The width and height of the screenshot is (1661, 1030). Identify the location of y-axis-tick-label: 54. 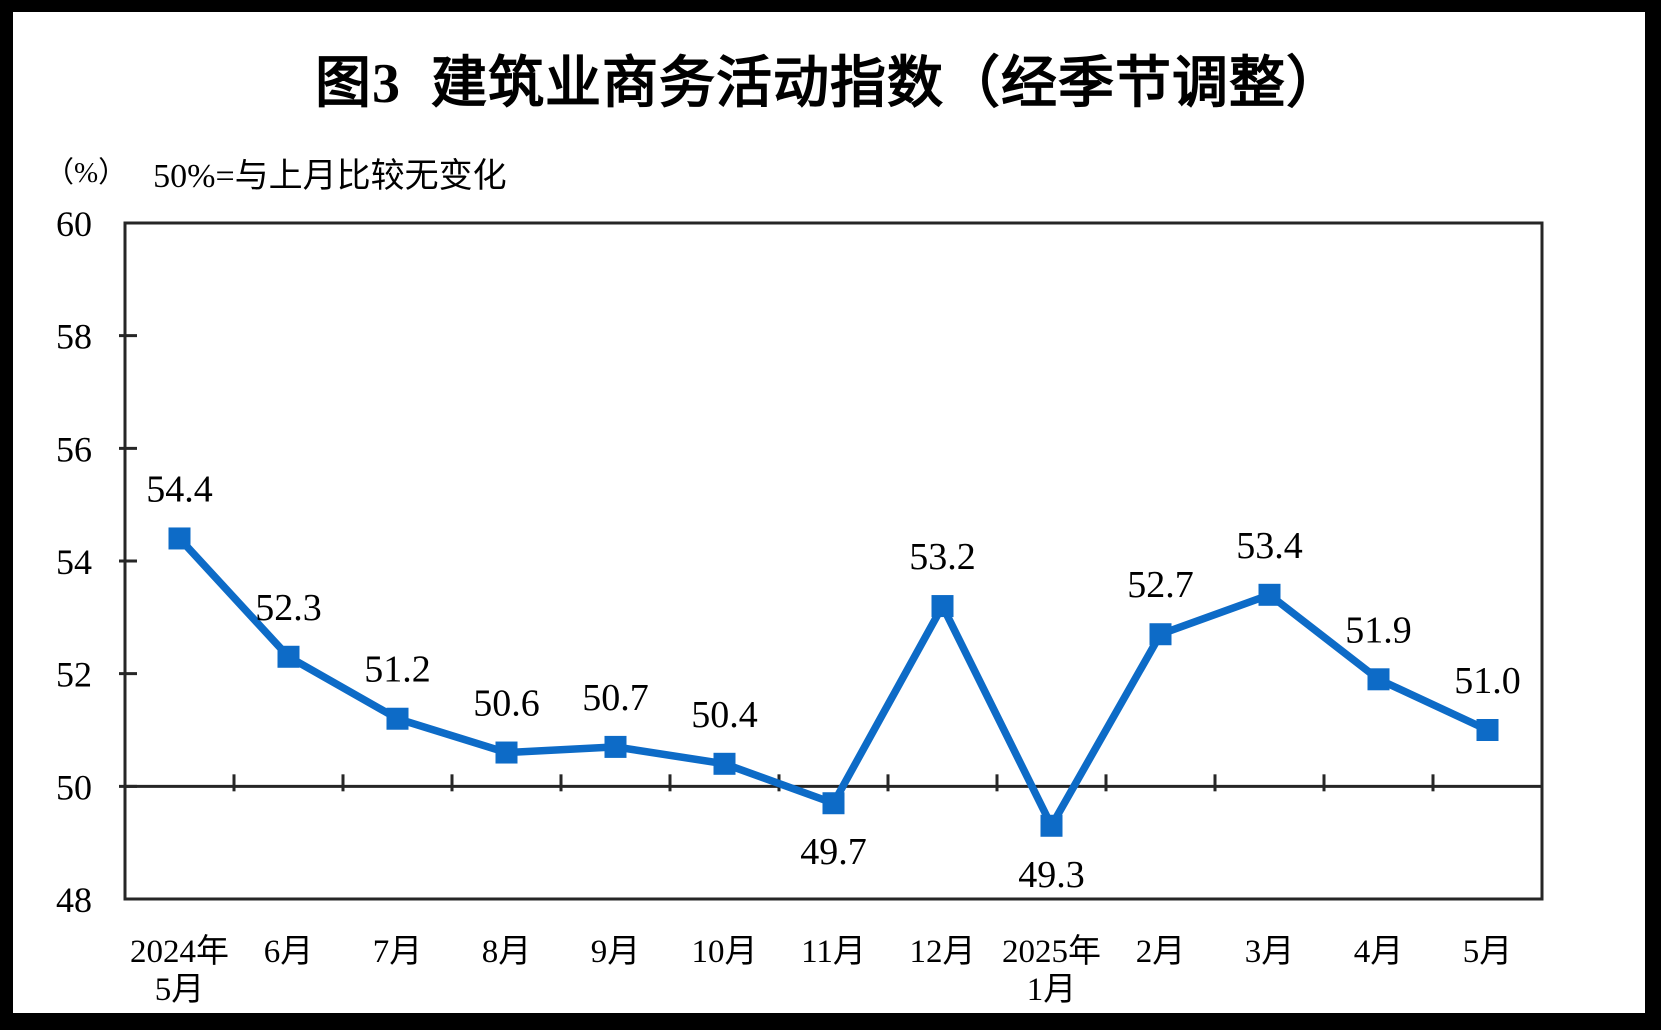
(74, 562).